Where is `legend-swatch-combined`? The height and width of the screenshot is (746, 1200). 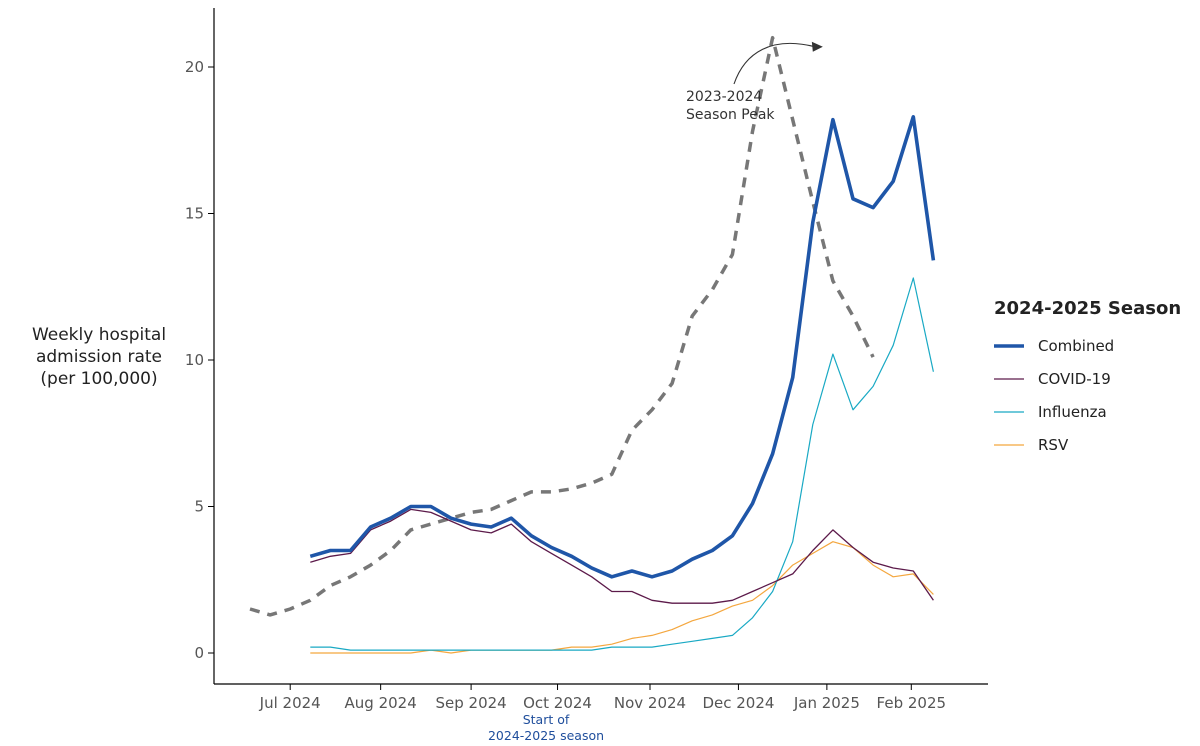 legend-swatch-combined is located at coordinates (1009, 345).